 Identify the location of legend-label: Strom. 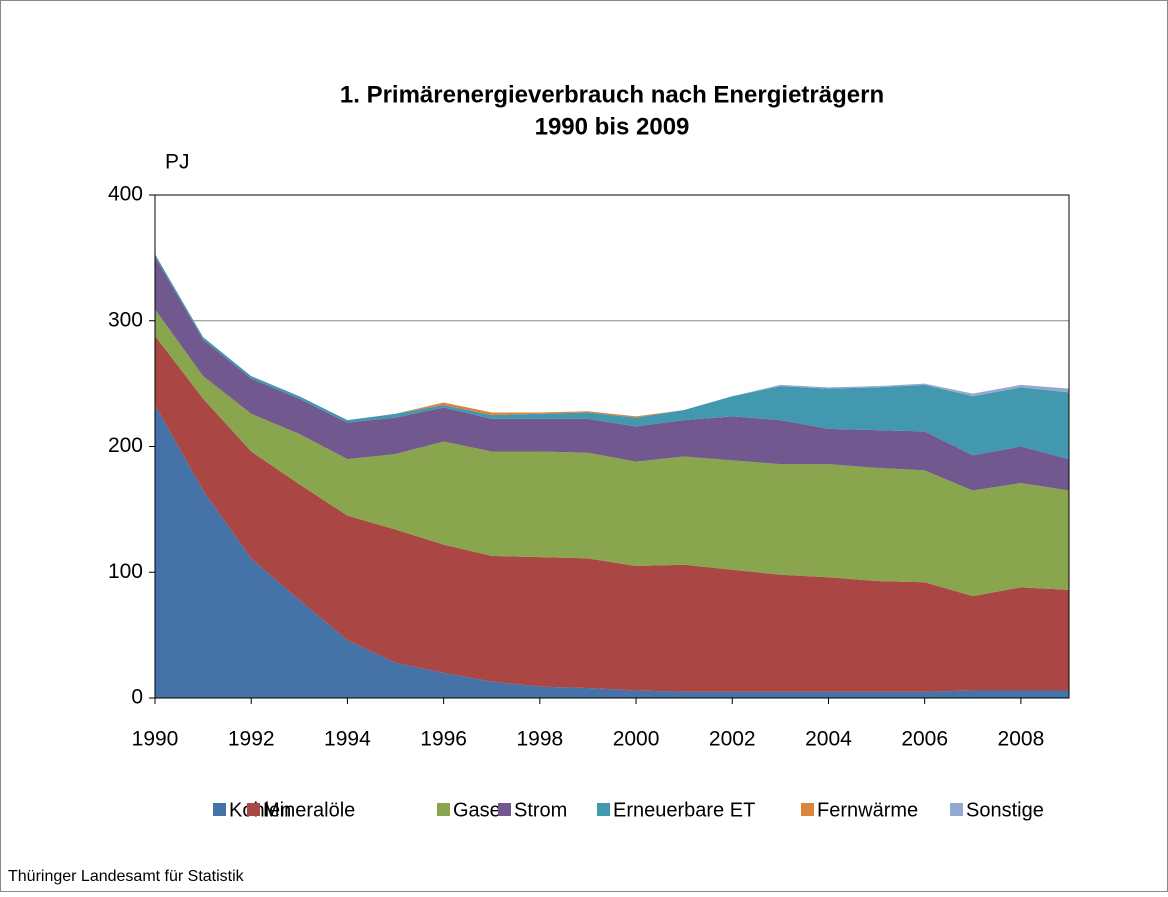
(540, 810).